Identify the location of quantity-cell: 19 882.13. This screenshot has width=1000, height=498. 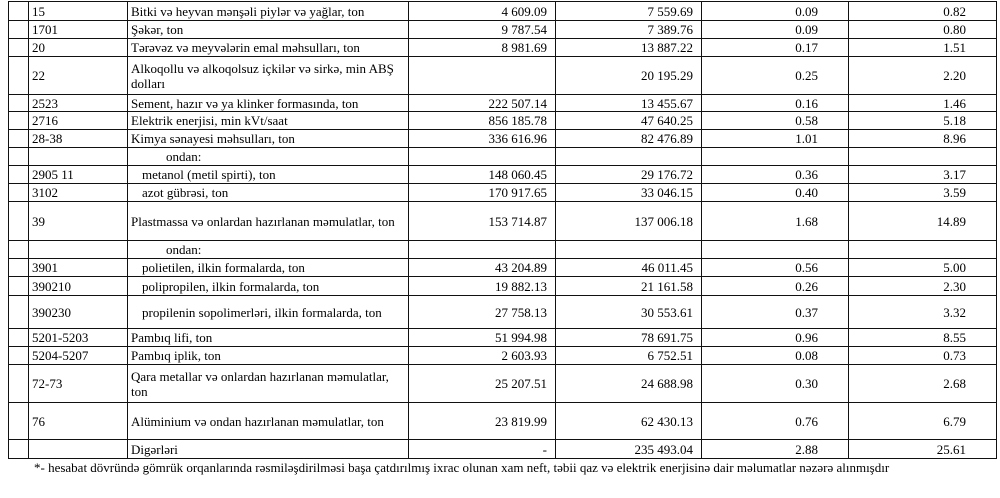
(482, 286).